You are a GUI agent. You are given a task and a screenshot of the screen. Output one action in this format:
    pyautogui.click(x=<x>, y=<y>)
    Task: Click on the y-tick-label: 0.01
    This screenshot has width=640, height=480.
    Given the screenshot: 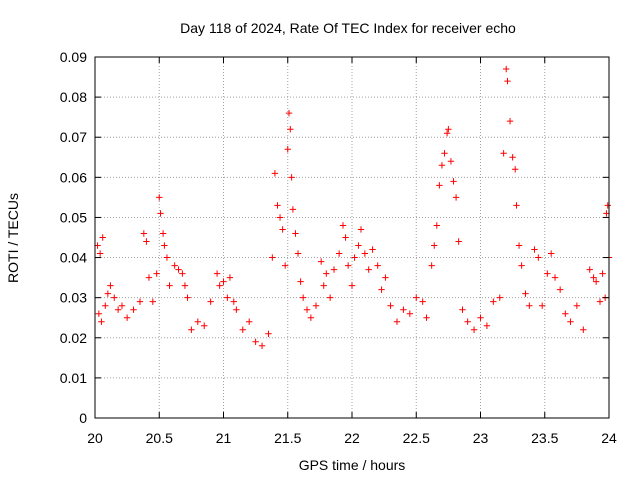 What is the action you would take?
    pyautogui.click(x=73, y=378)
    